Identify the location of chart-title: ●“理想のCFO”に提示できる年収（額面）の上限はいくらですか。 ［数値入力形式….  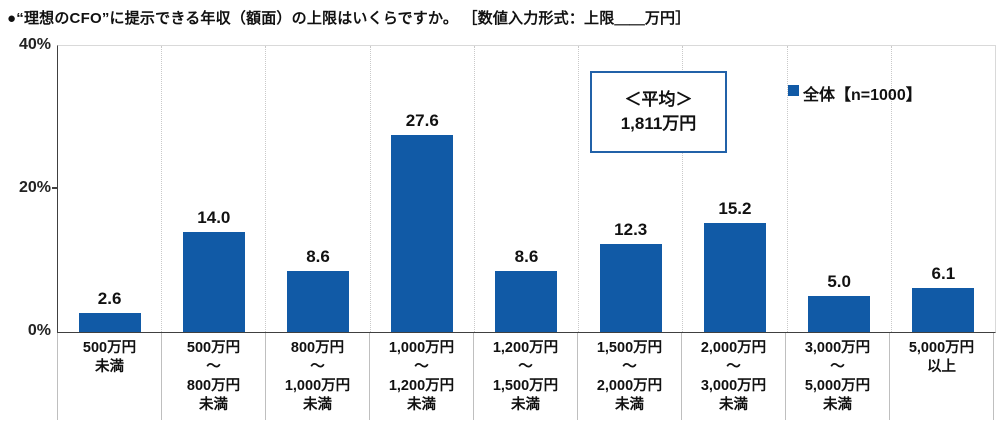
(349, 18).